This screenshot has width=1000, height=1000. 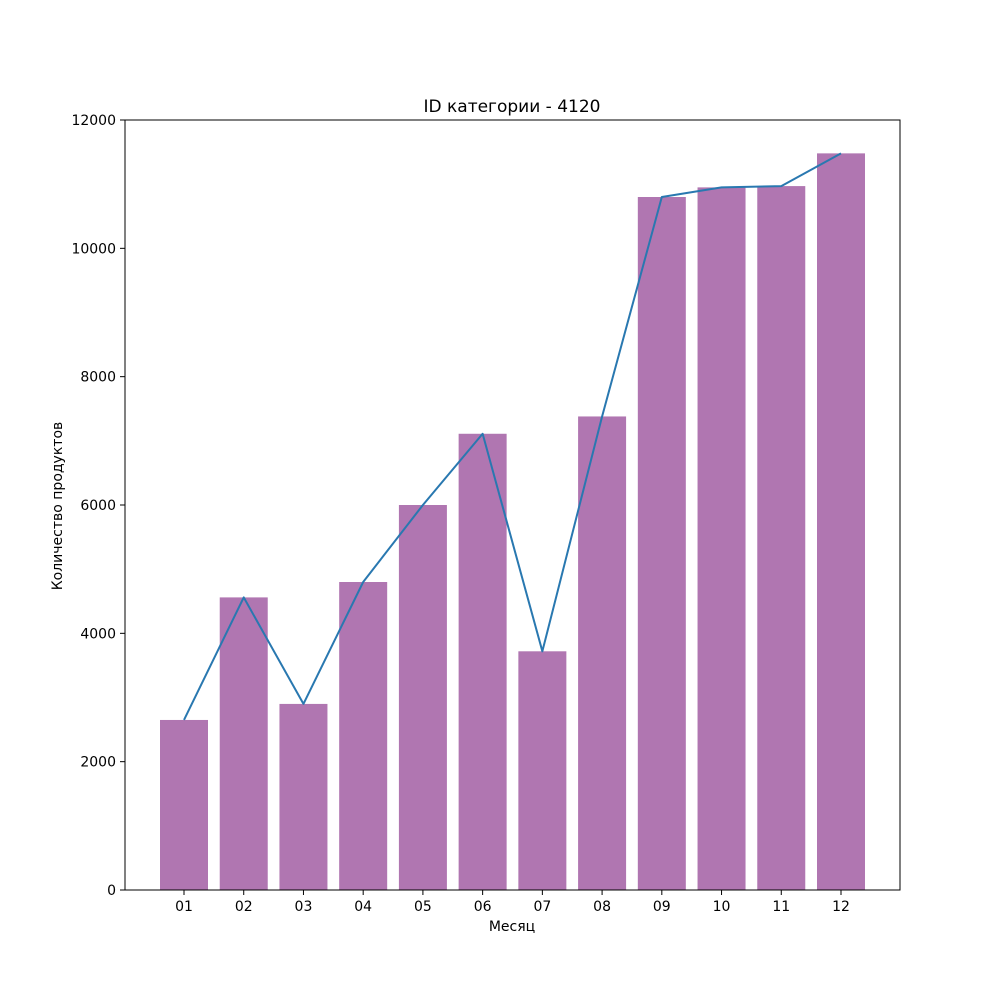 I want to click on x-tick-label: 05, so click(x=423, y=907).